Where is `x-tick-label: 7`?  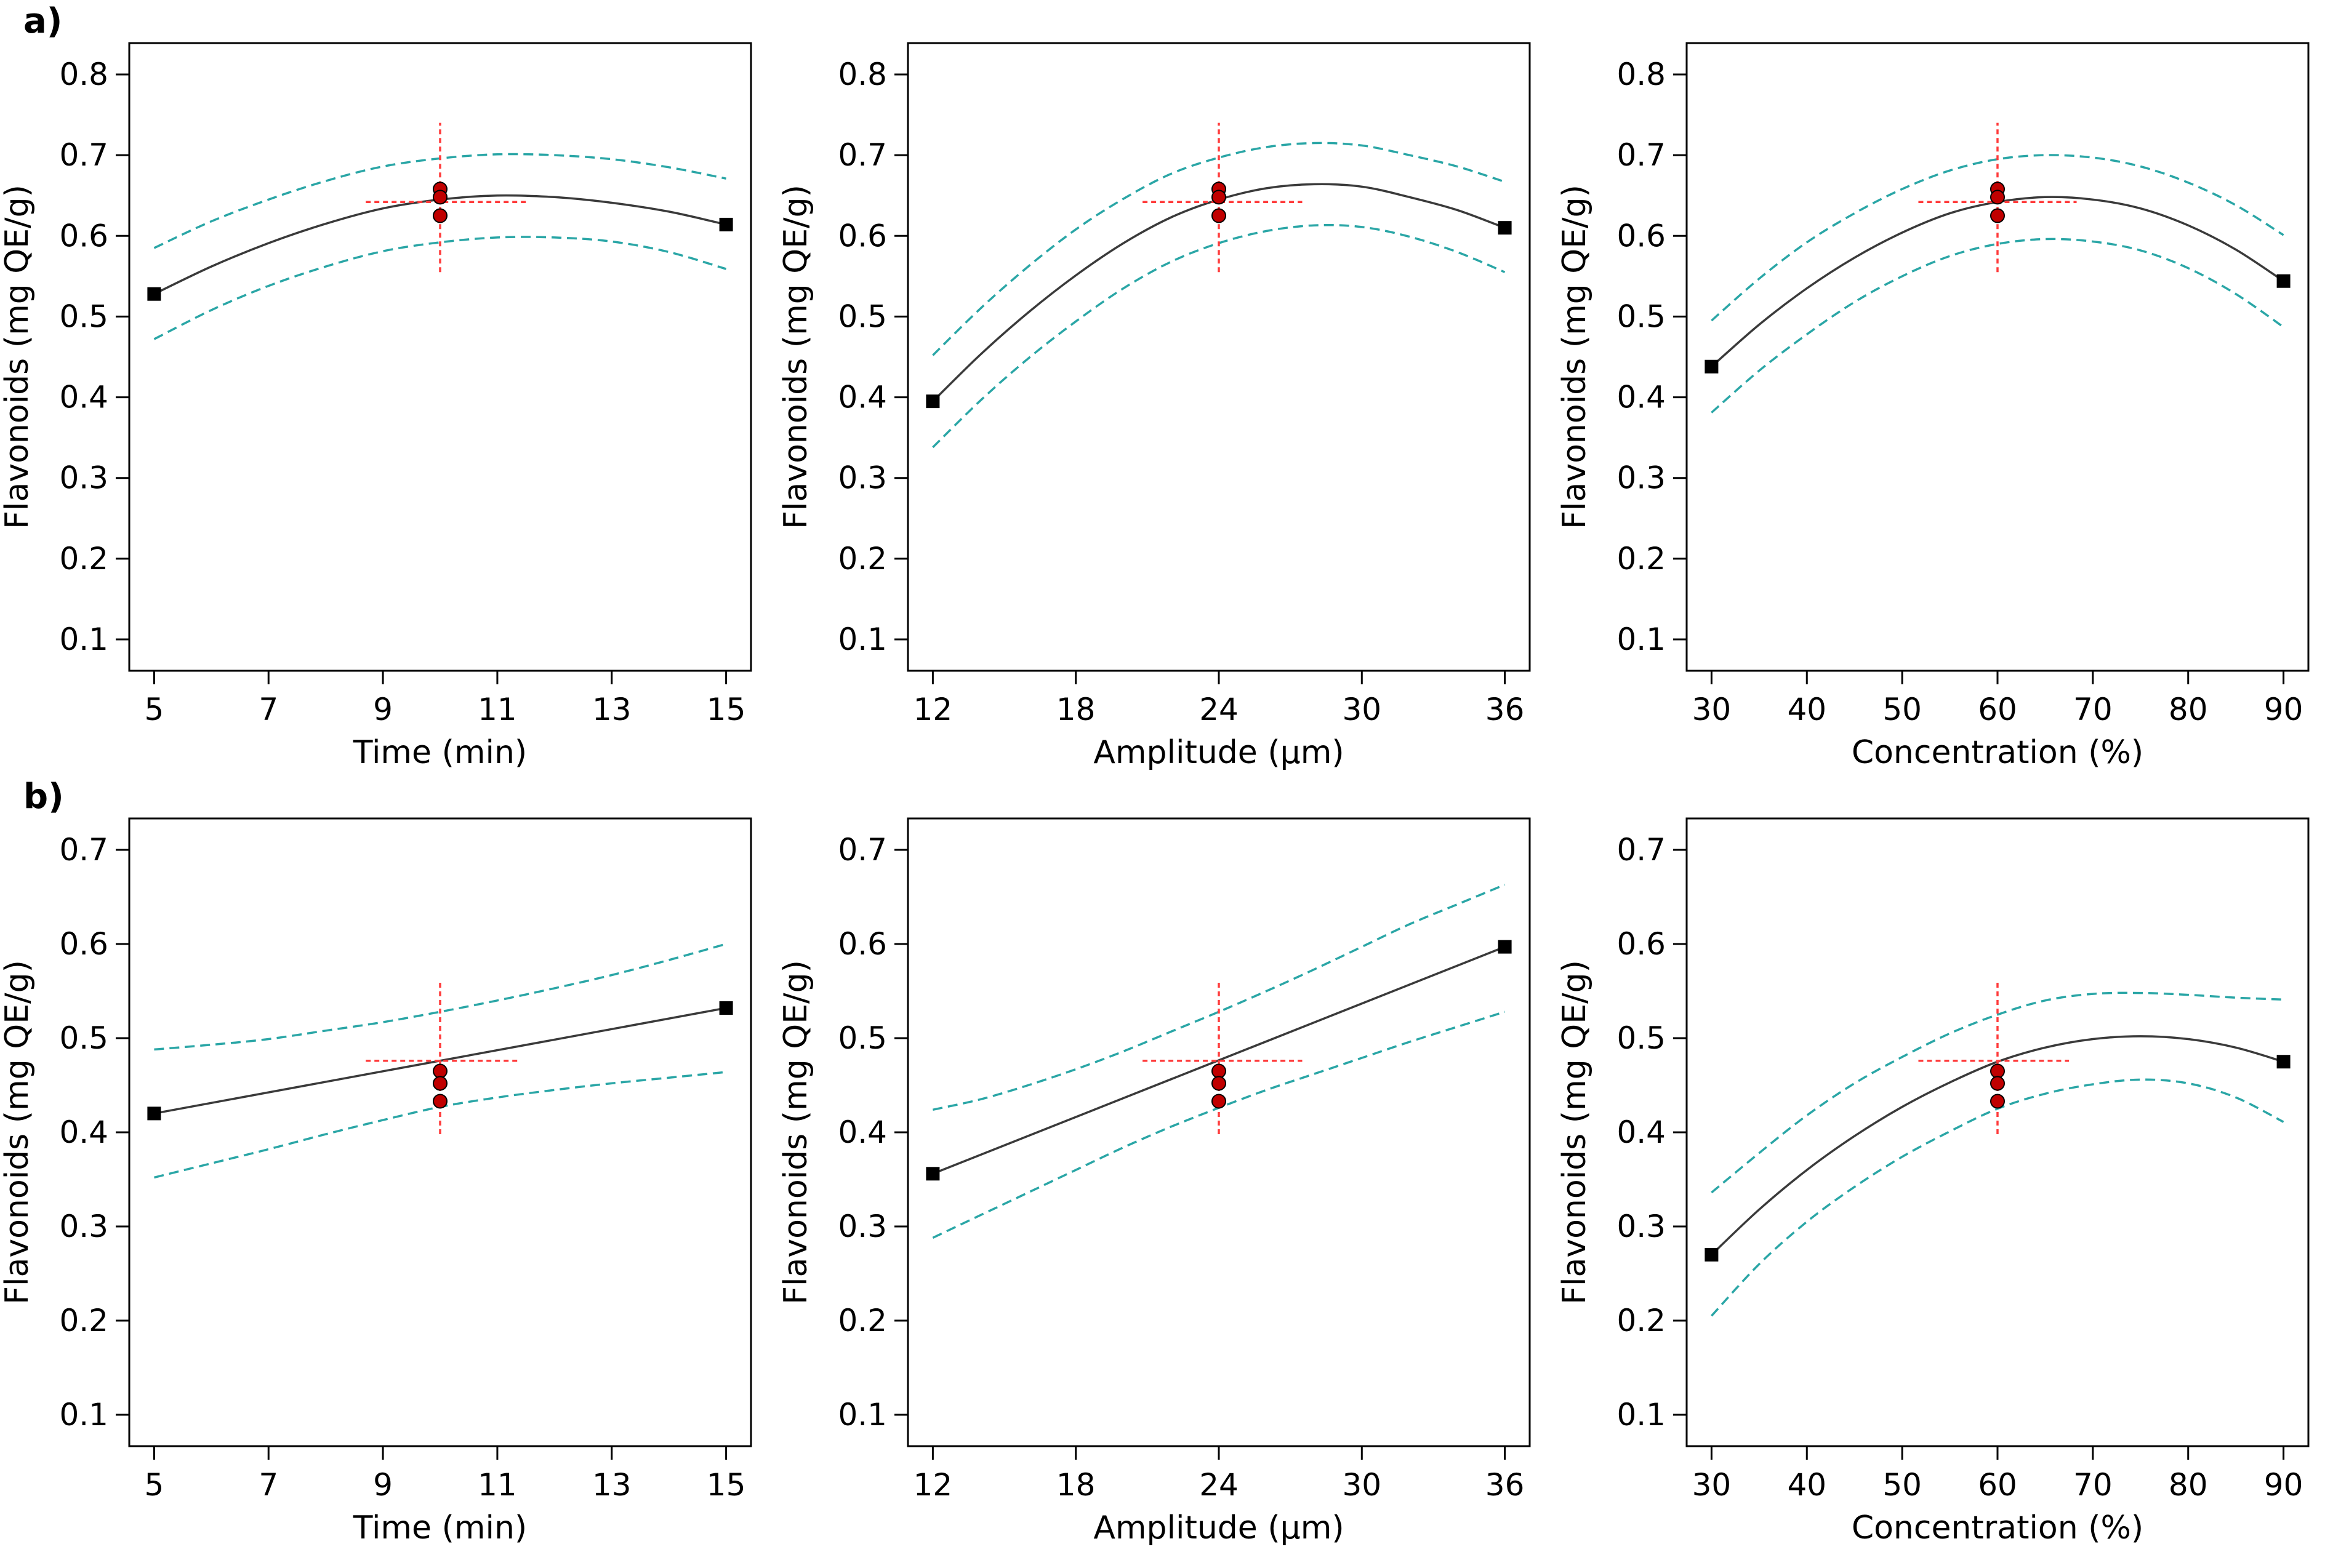 x-tick-label: 7 is located at coordinates (268, 1485).